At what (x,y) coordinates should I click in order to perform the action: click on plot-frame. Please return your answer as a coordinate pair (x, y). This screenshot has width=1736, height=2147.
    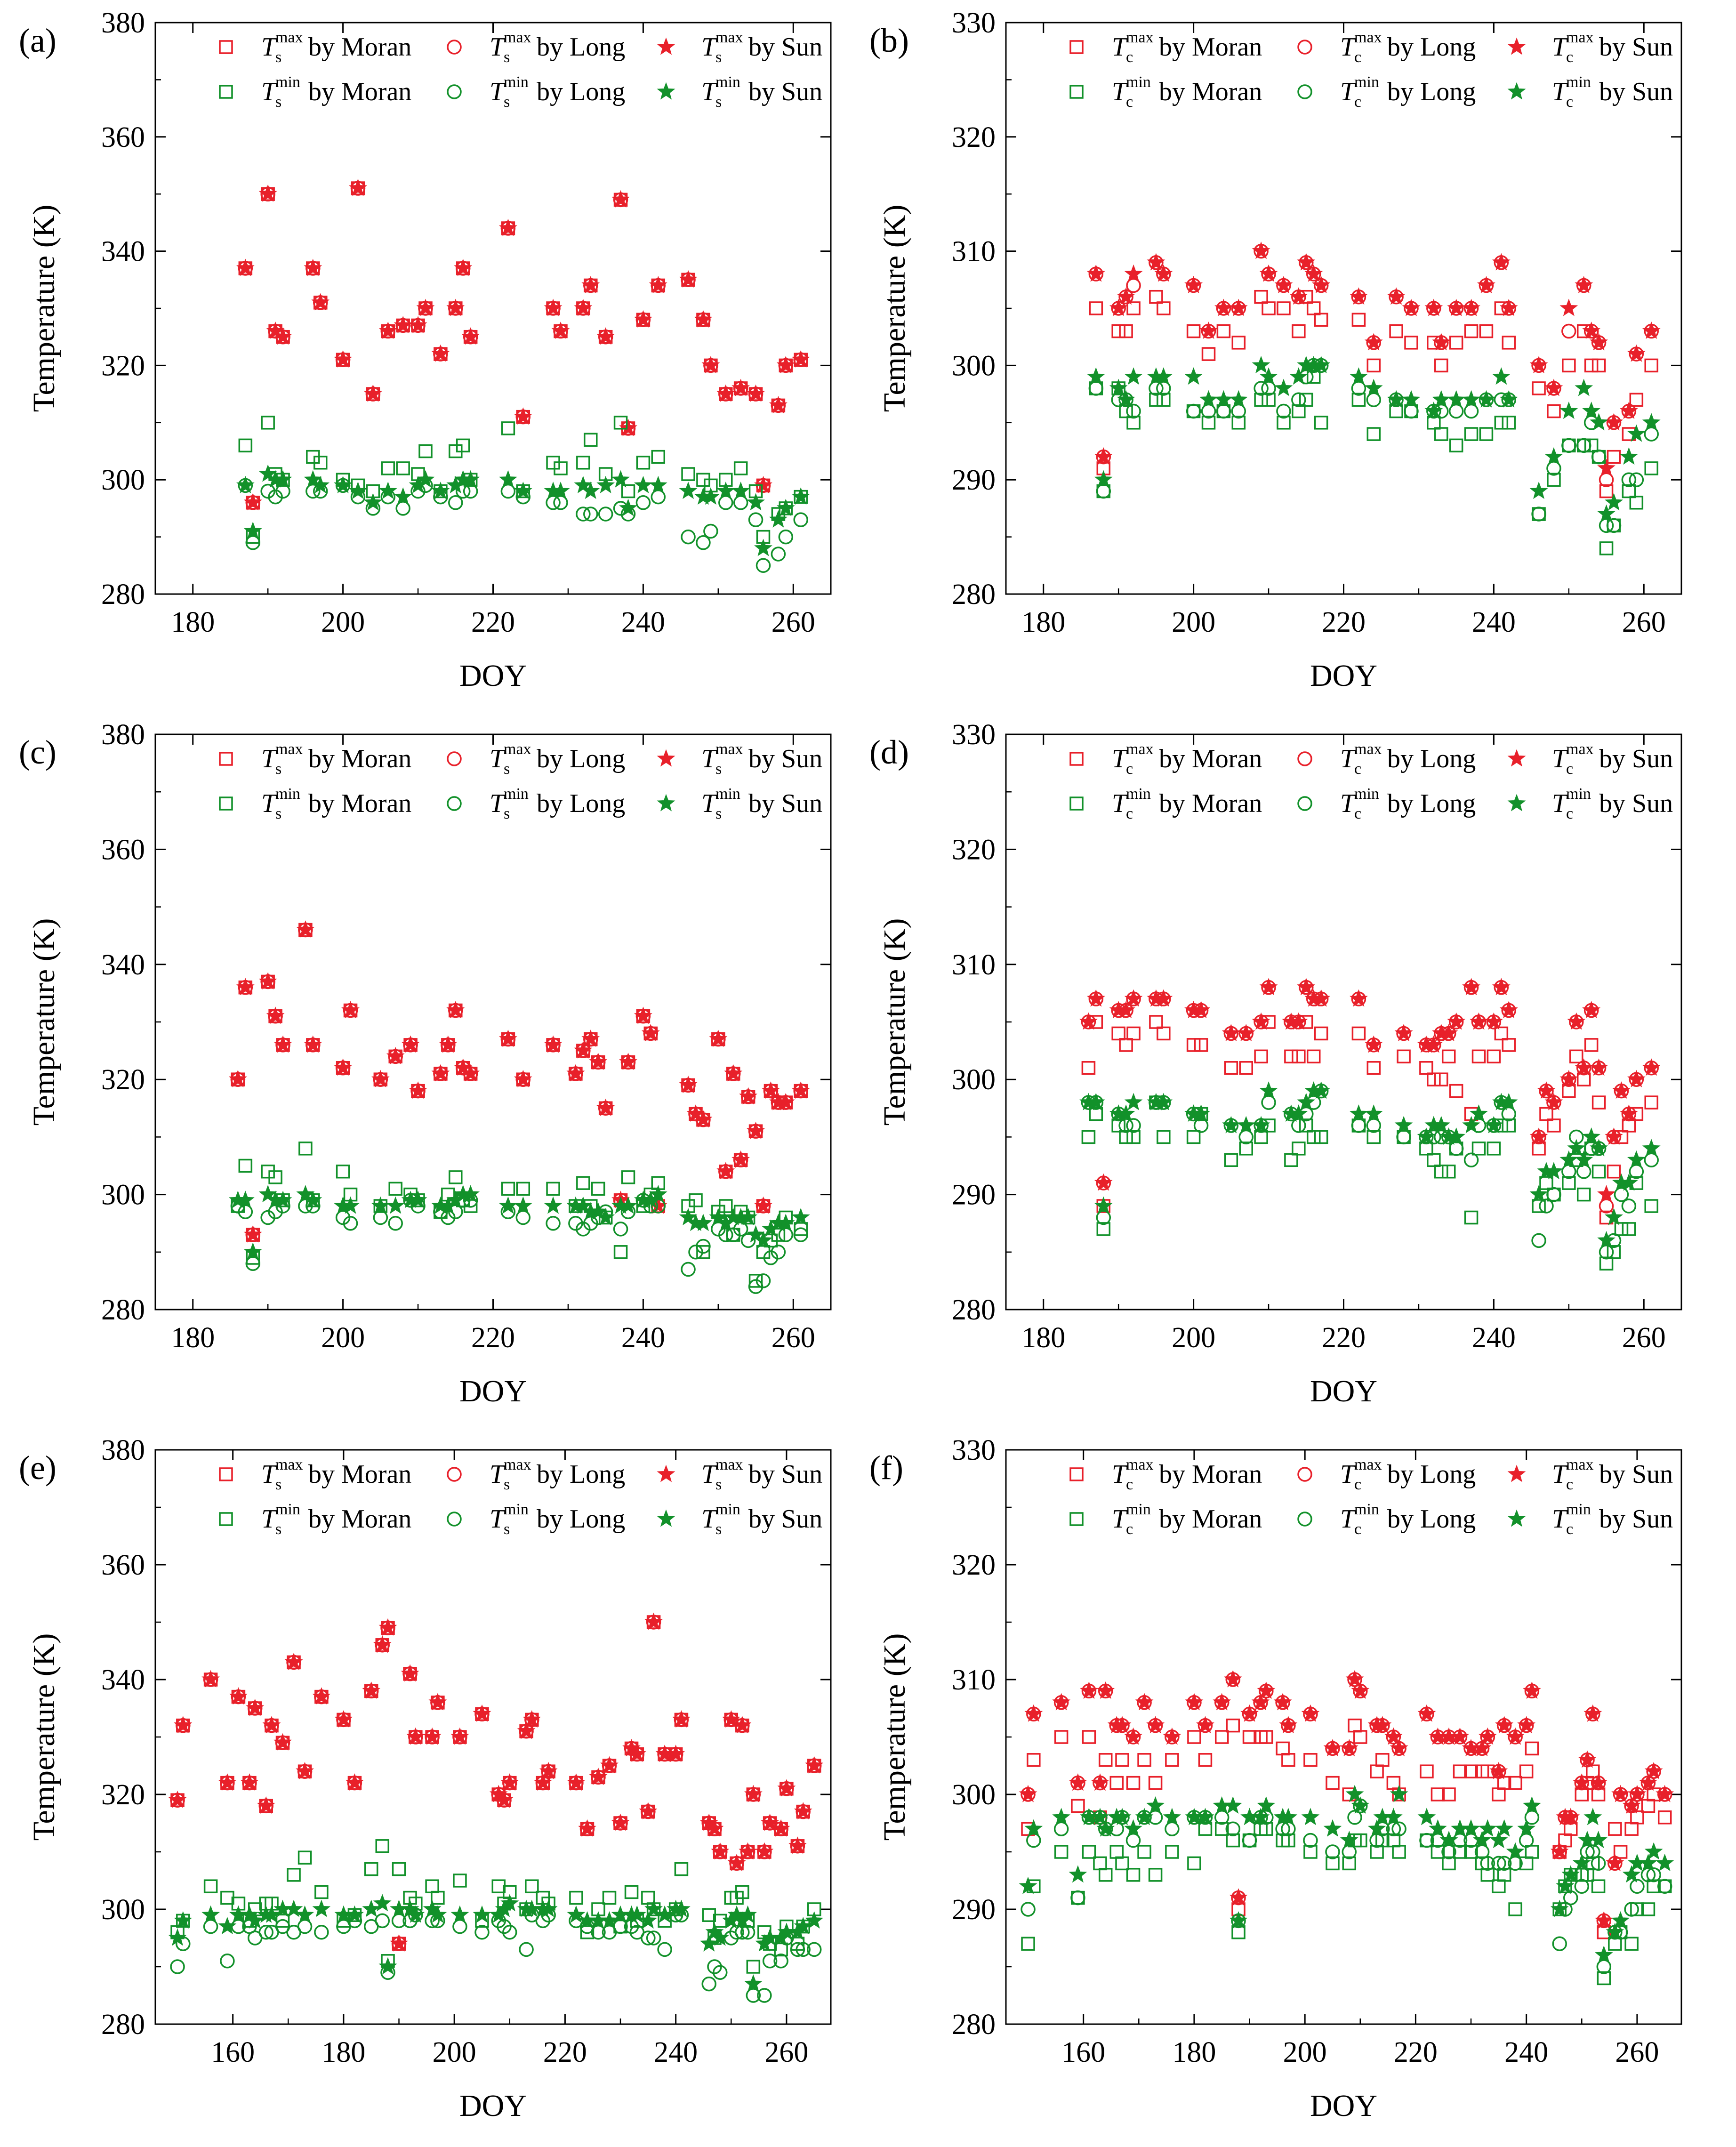
    Looking at the image, I should click on (493, 1737).